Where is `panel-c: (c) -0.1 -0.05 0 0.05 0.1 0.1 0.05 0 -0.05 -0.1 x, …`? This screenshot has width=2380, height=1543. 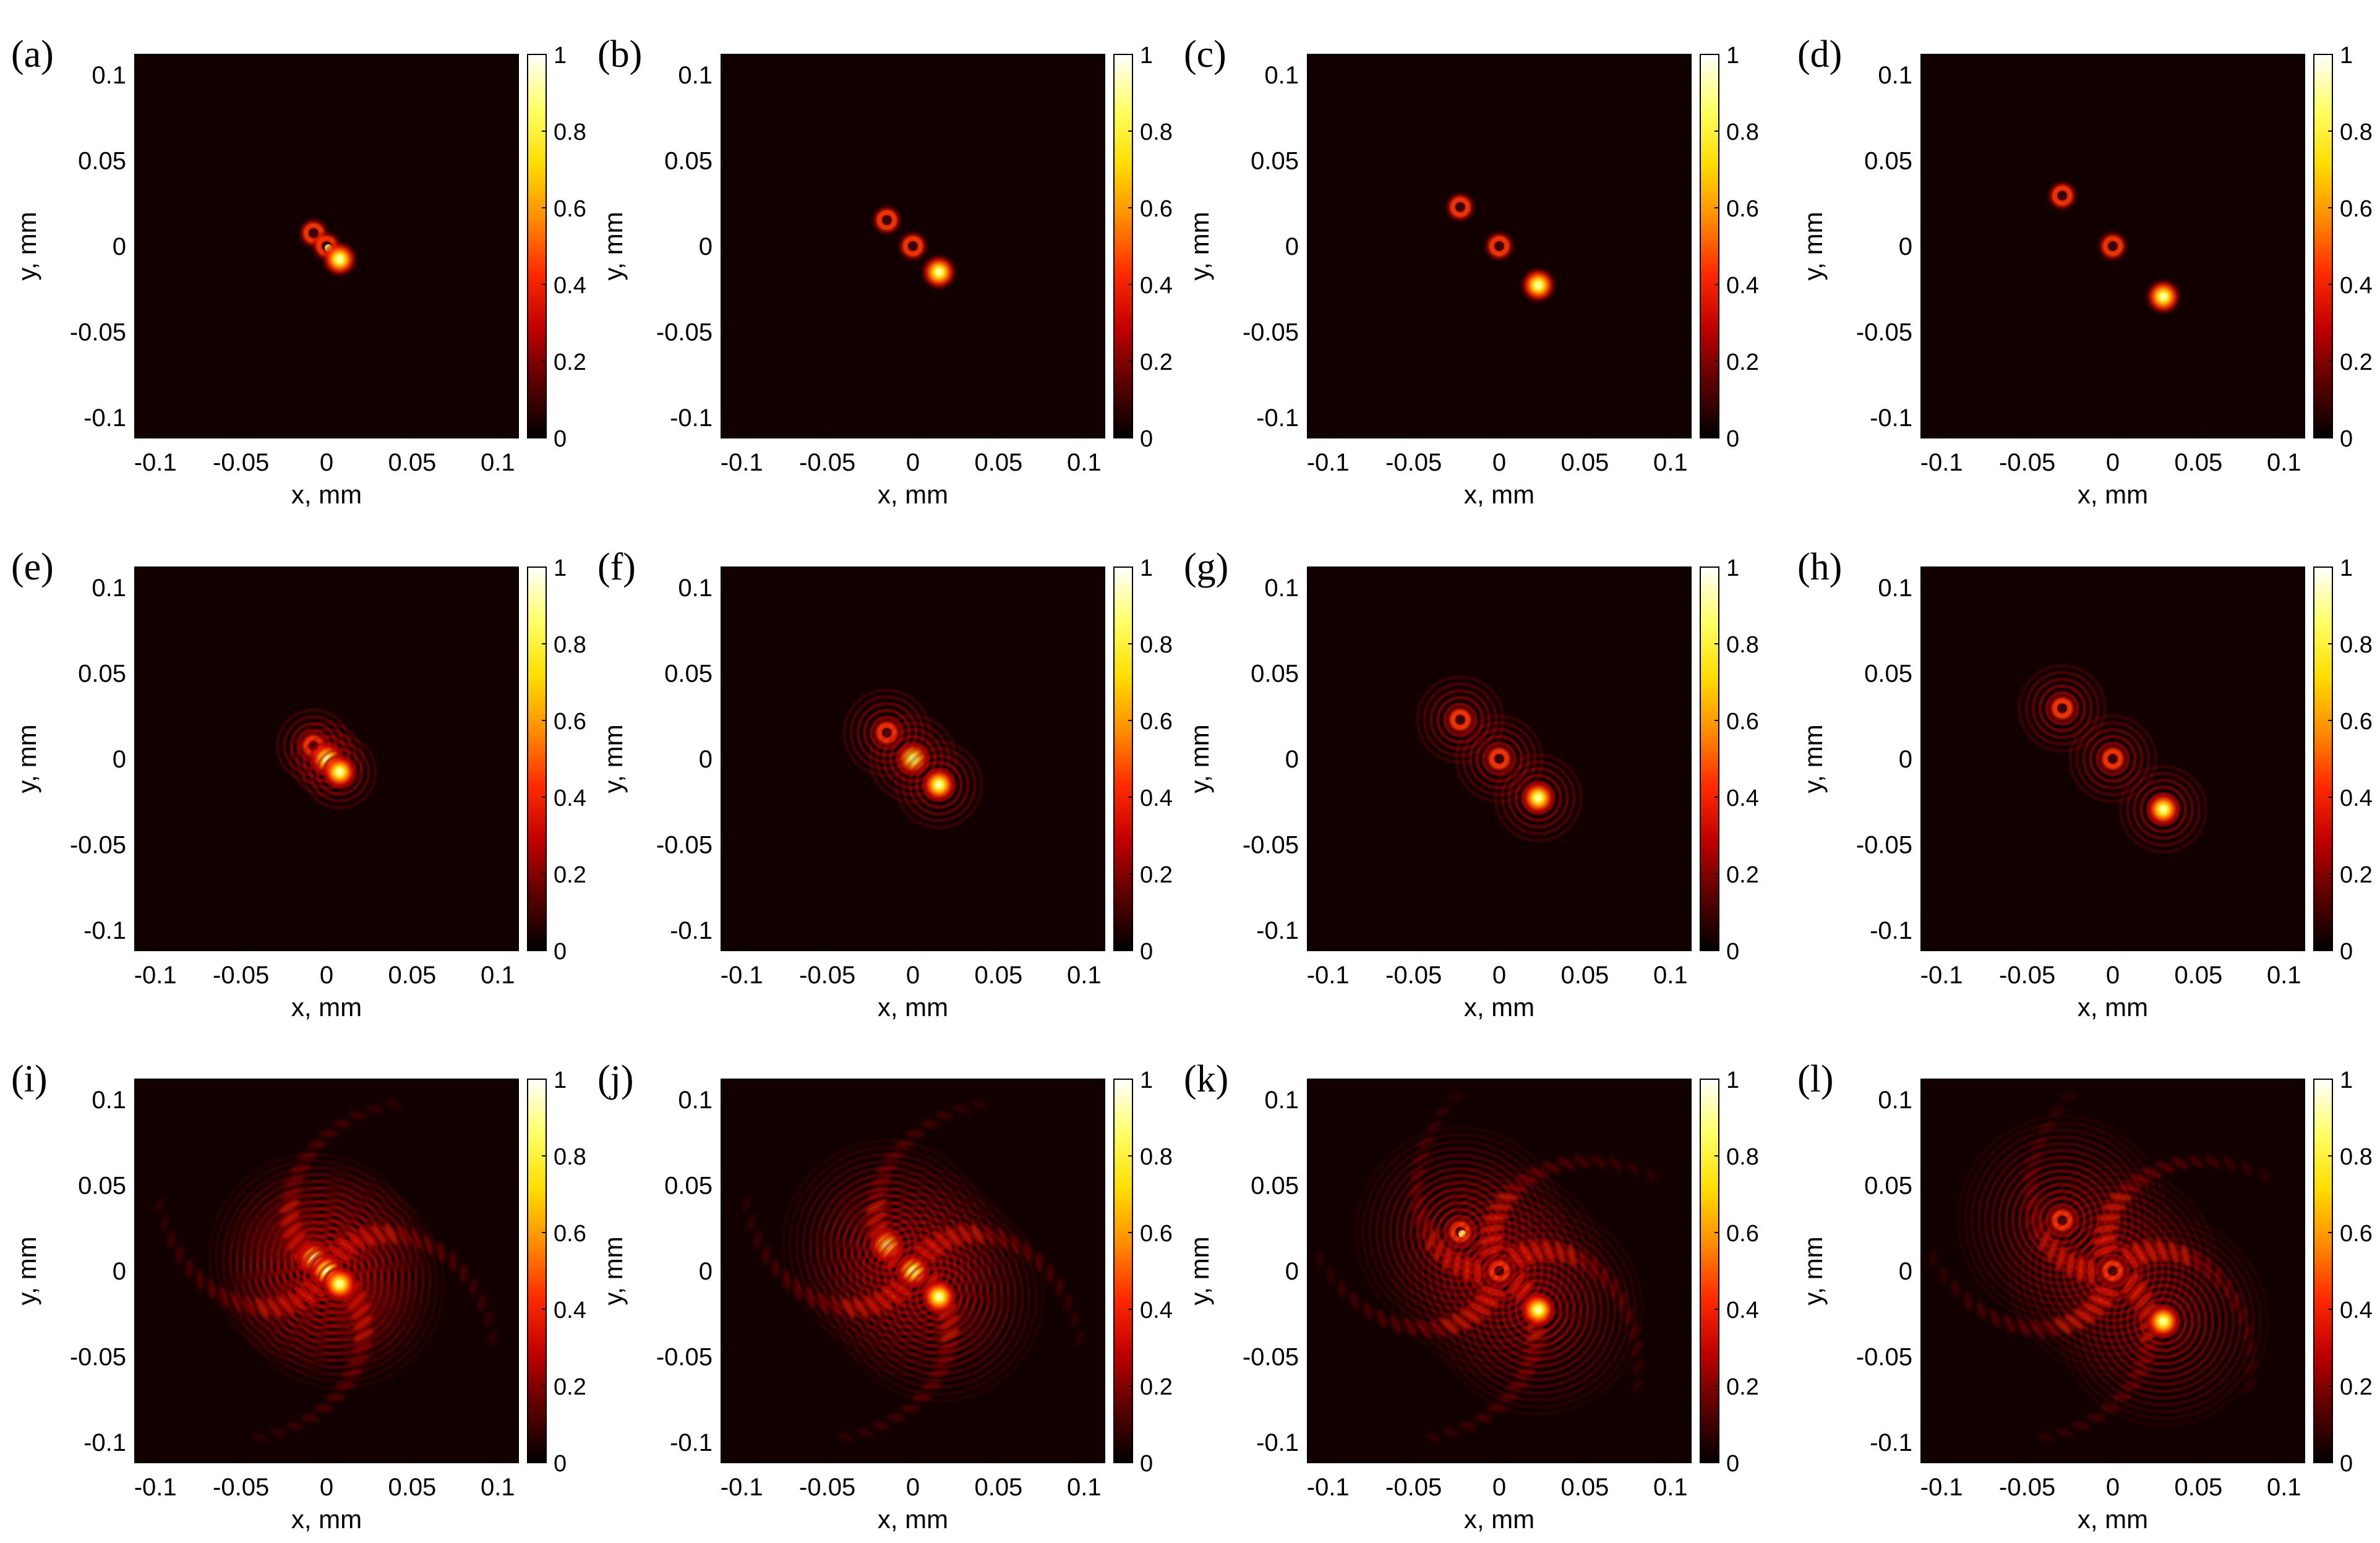 panel-c: (c) -0.1 -0.05 0 0.05 0.1 0.1 0.05 0 -0.05 -0.1 x, … is located at coordinates (1471, 271).